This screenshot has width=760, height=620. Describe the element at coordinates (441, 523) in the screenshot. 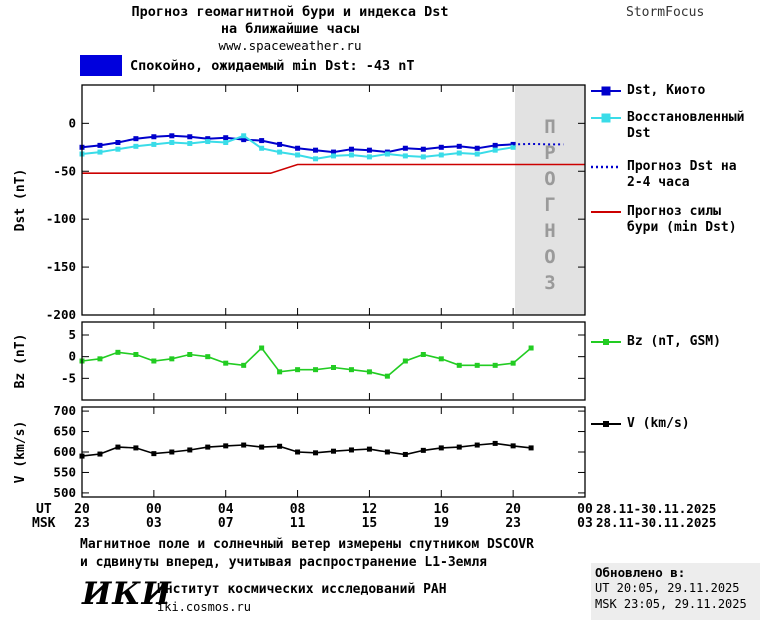

I see `msk-tick-label: 19` at that location.